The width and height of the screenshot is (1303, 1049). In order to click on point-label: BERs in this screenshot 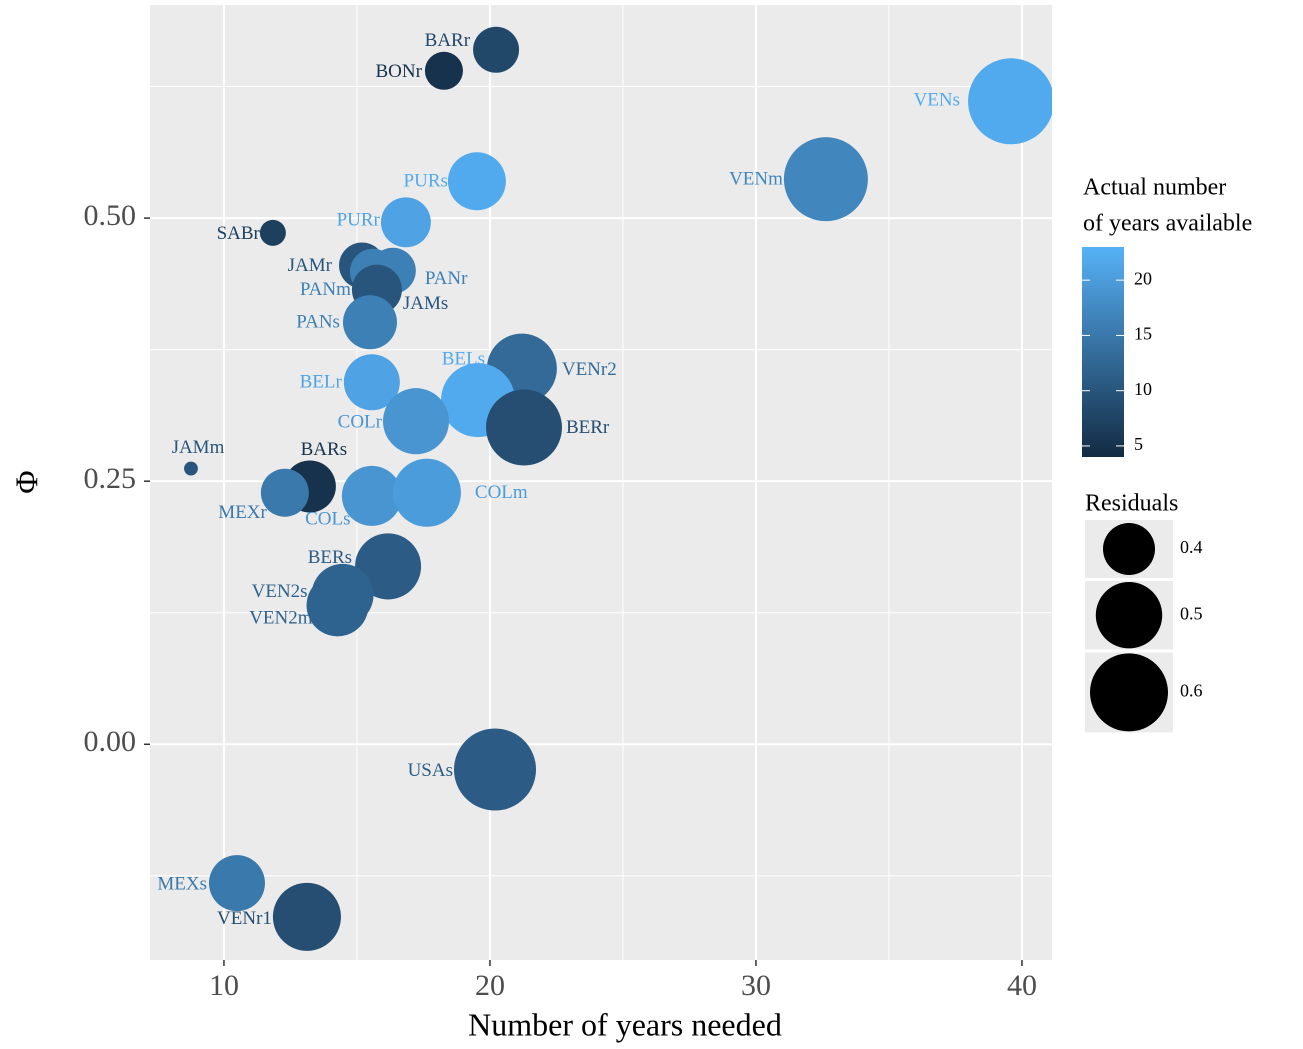, I will do `click(330, 557)`.